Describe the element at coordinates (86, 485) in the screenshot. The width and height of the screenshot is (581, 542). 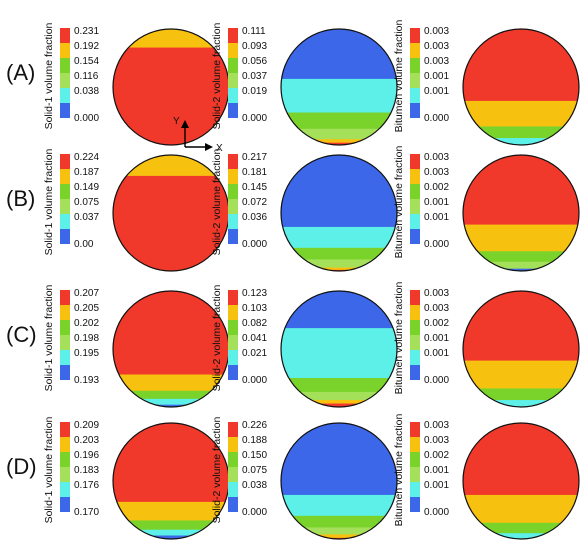
I see `colorbar-tick-label: 0.176` at that location.